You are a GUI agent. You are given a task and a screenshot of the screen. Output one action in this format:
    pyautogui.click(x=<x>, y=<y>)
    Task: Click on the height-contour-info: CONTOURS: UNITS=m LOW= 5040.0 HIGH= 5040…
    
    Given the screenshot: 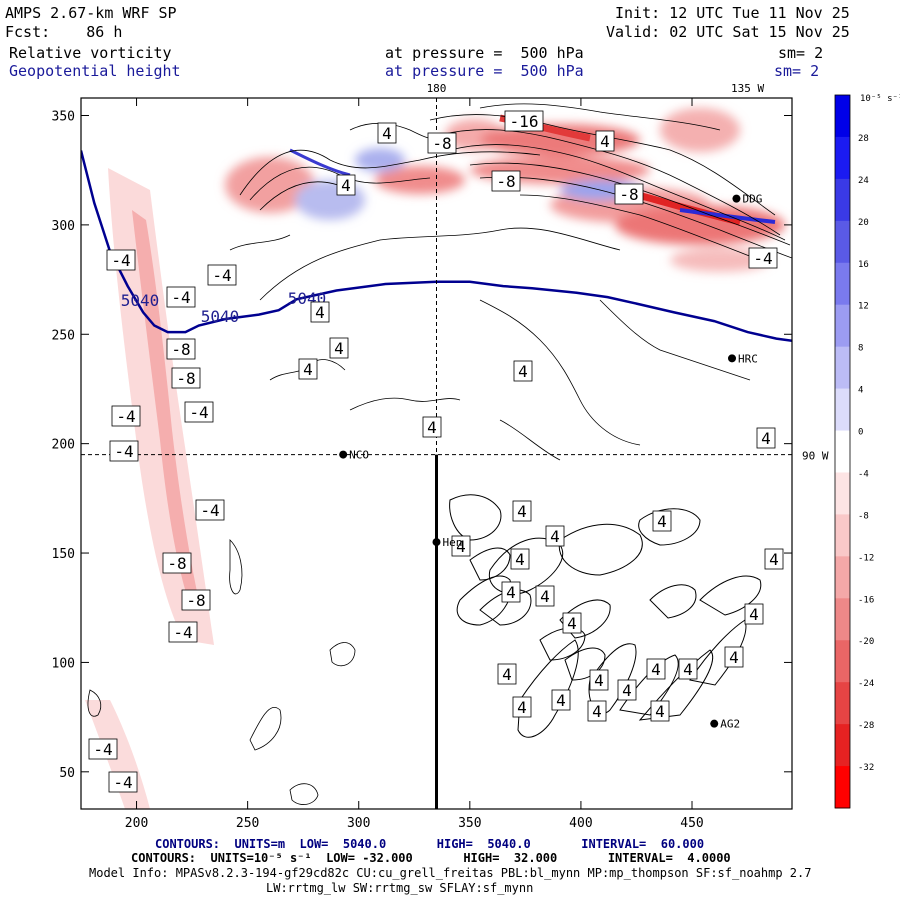 What is the action you would take?
    pyautogui.click(x=430, y=844)
    